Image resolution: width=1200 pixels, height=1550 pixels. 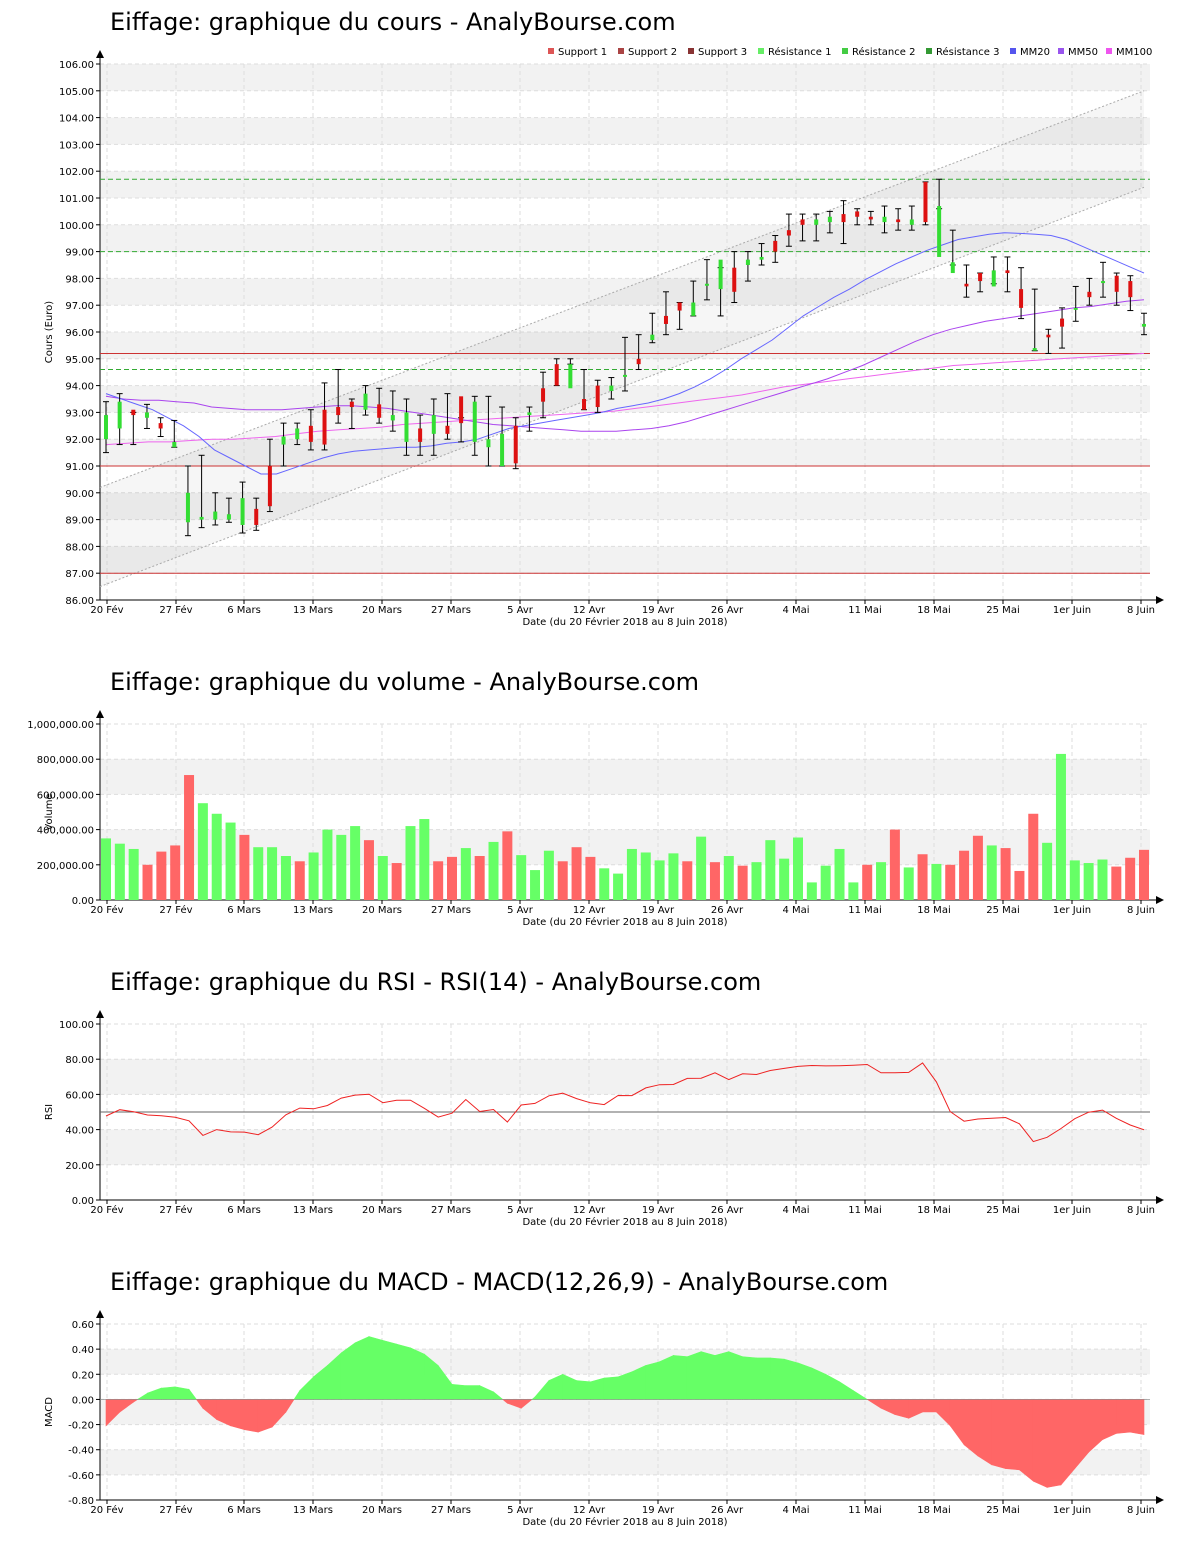 What do you see at coordinates (49, 1112) in the screenshot?
I see `y-axis-title: RSI` at bounding box center [49, 1112].